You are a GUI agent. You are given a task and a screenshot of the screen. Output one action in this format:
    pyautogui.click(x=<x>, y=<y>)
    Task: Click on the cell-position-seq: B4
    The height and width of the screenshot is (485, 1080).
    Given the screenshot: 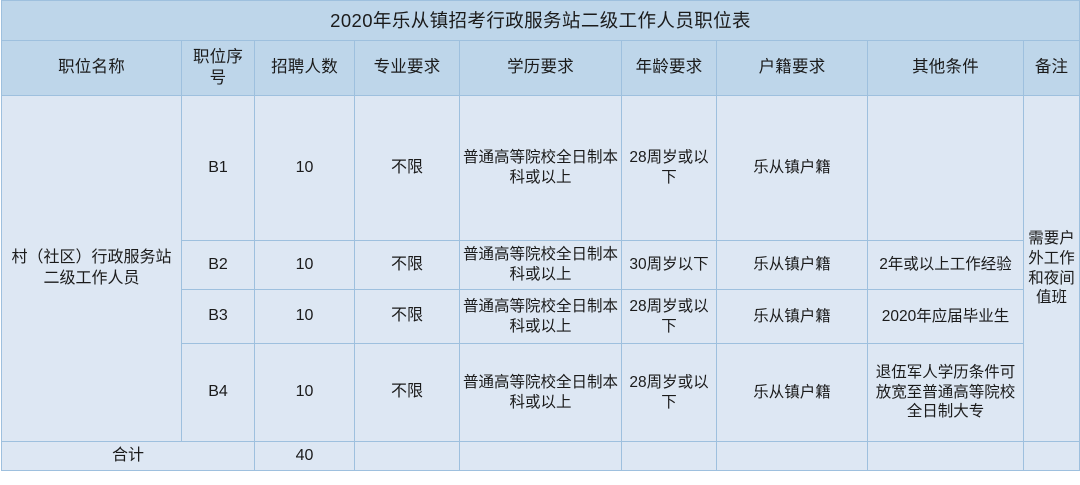 What is the action you would take?
    pyautogui.click(x=218, y=392)
    